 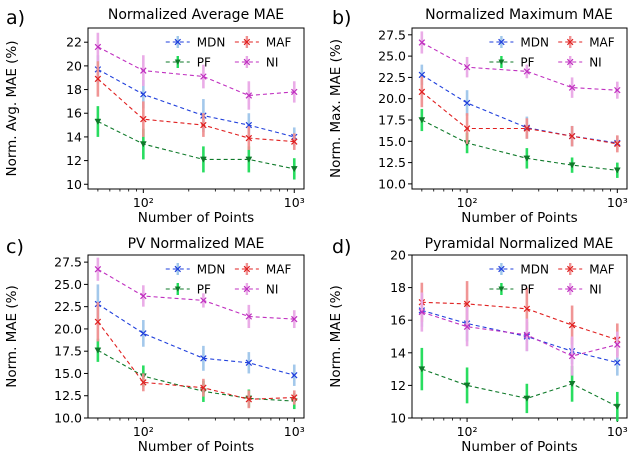 What do you see at coordinates (68, 373) in the screenshot?
I see `y-tick-label: 15.0` at bounding box center [68, 373].